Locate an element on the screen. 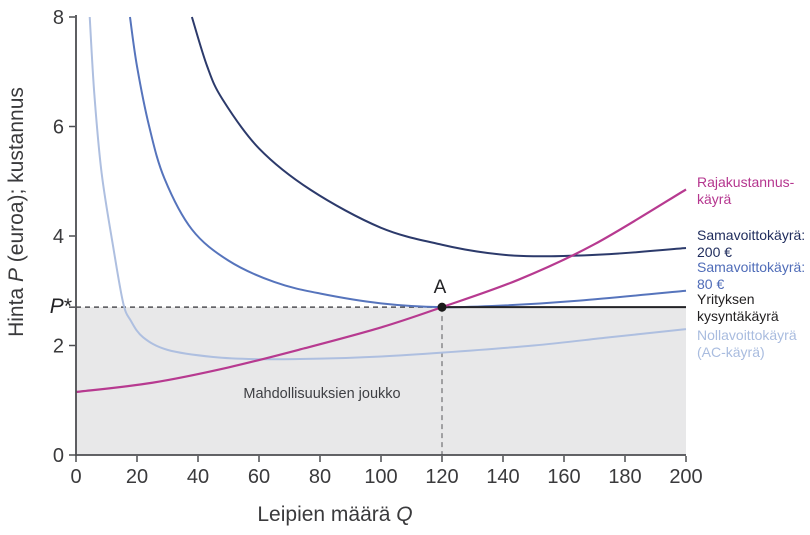 The image size is (810, 535). y-tick-label: 4 is located at coordinates (58, 237).